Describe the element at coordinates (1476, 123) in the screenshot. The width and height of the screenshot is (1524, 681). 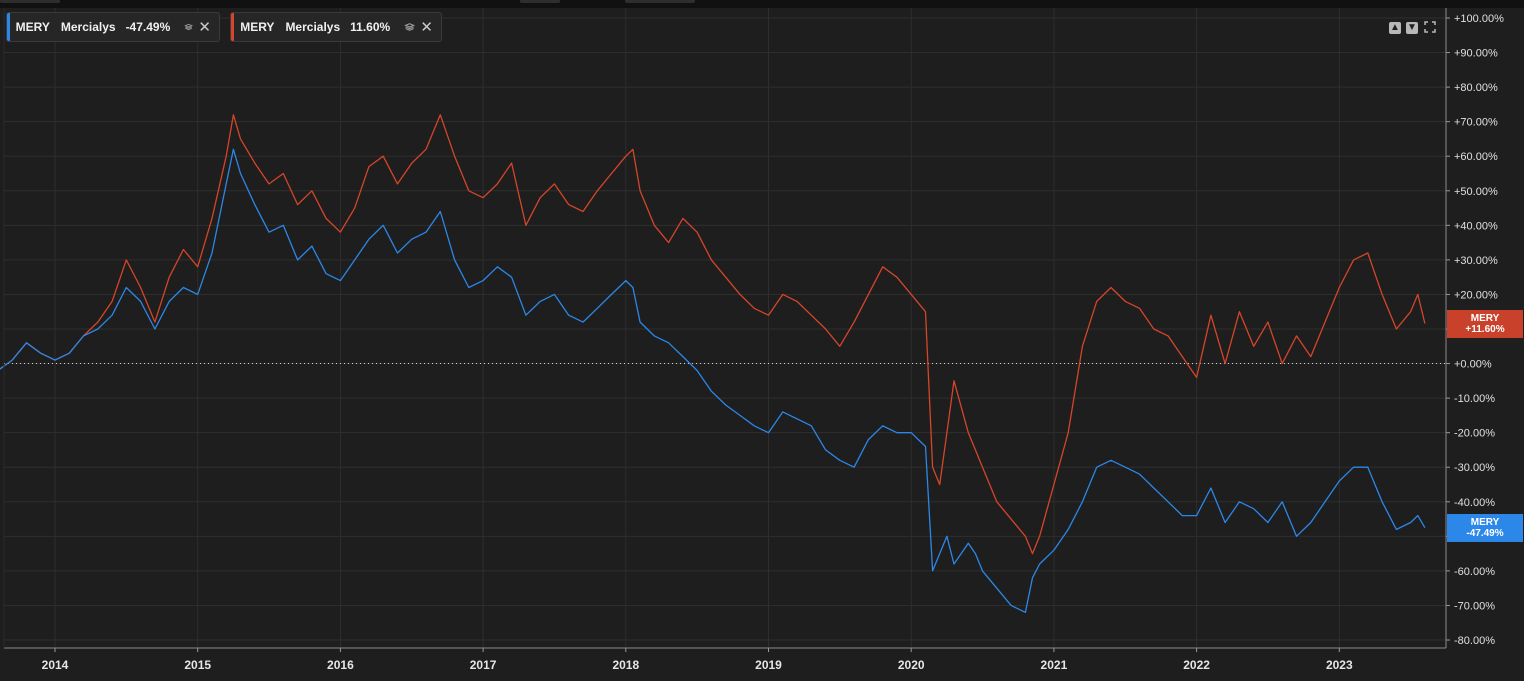
I see `ytick-label: +70.00%` at that location.